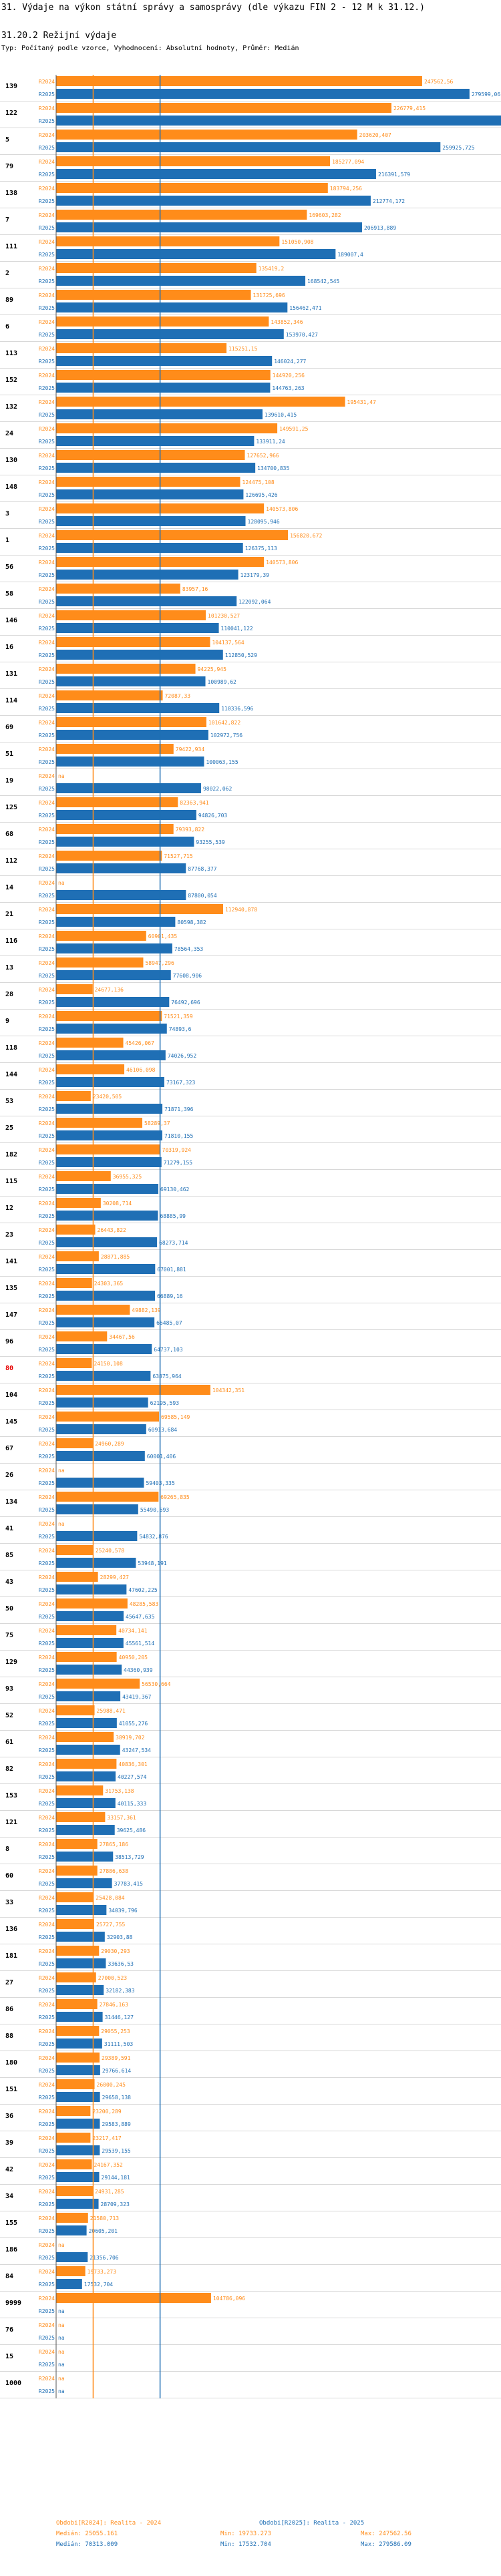 The image size is (501, 2576). What do you see at coordinates (9, 1982) in the screenshot?
I see `category-label: 27` at bounding box center [9, 1982].